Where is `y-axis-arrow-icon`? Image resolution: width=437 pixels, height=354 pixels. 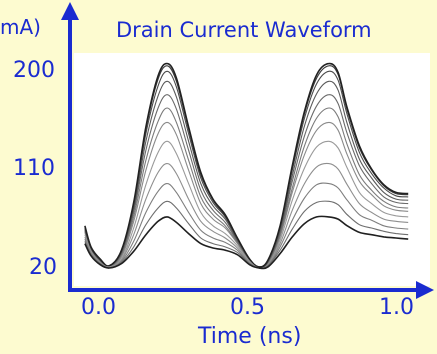 y-axis-arrow-icon is located at coordinates (70, 11).